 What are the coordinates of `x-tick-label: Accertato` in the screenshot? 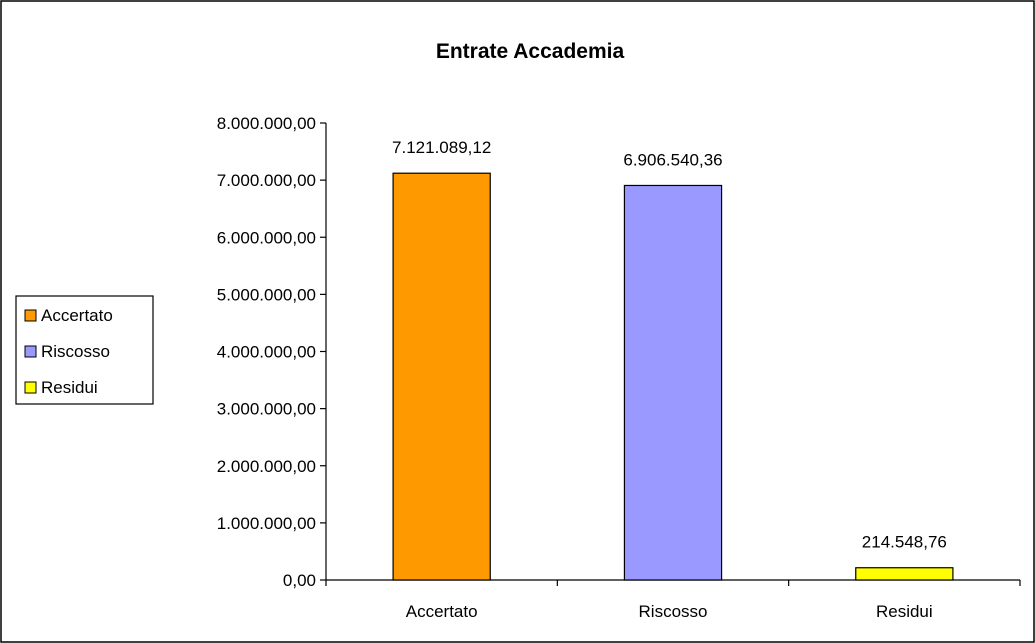 It's located at (442, 611).